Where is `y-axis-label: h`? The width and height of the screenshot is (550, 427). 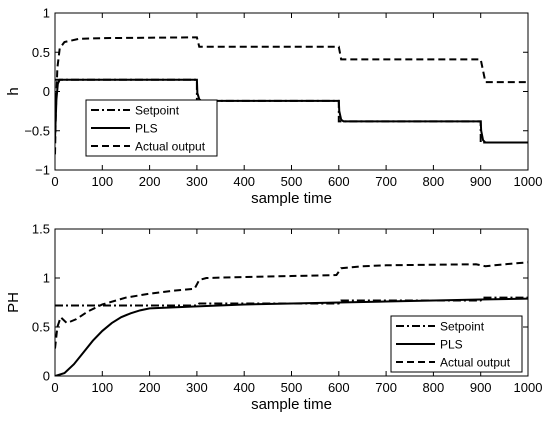 y-axis-label: h is located at coordinates (13, 91).